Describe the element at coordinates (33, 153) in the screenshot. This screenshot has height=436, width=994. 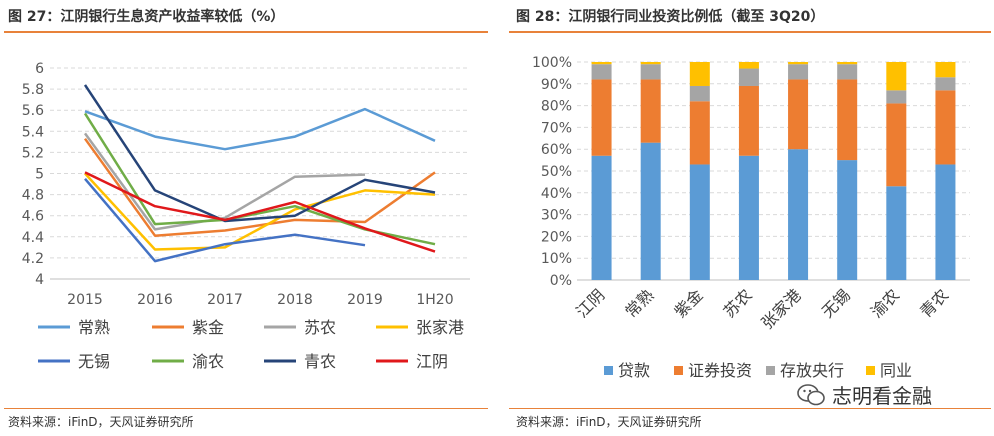
I see `line-y-tick-label: 5.2` at that location.